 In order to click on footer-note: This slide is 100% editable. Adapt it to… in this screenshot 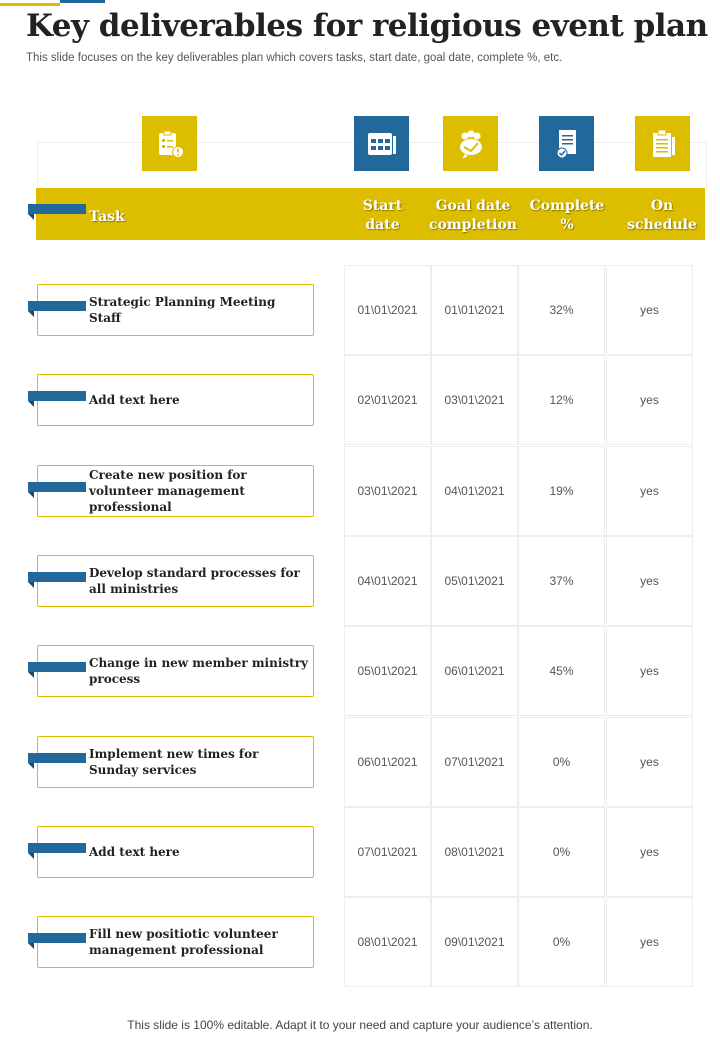, I will do `click(360, 1025)`.